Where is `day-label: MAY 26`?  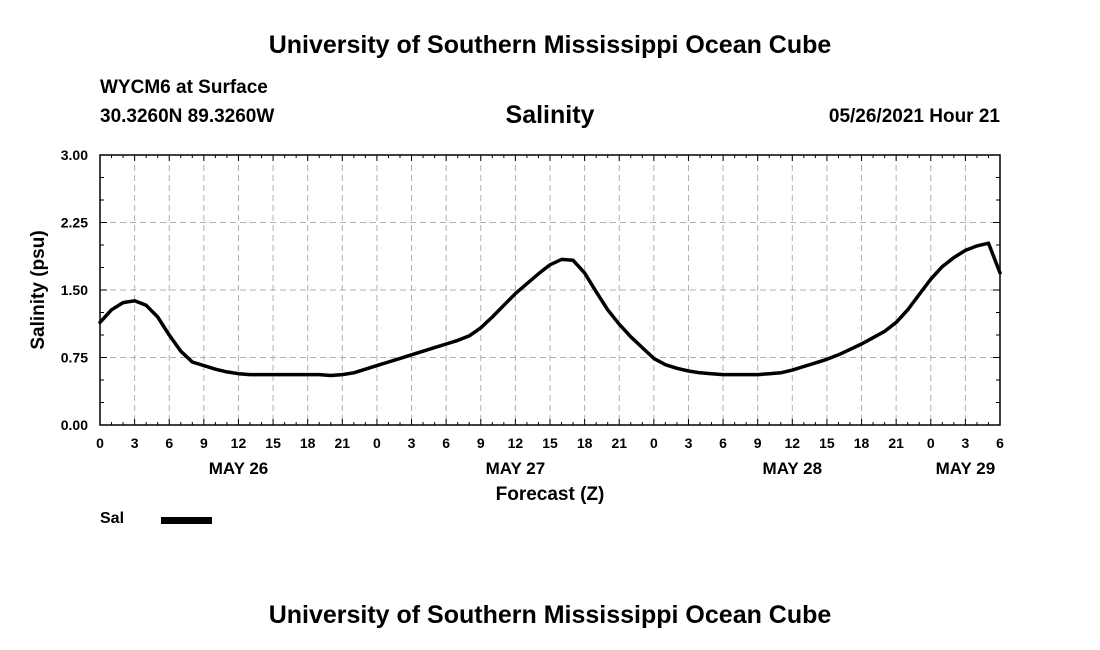 day-label: MAY 26 is located at coordinates (239, 468).